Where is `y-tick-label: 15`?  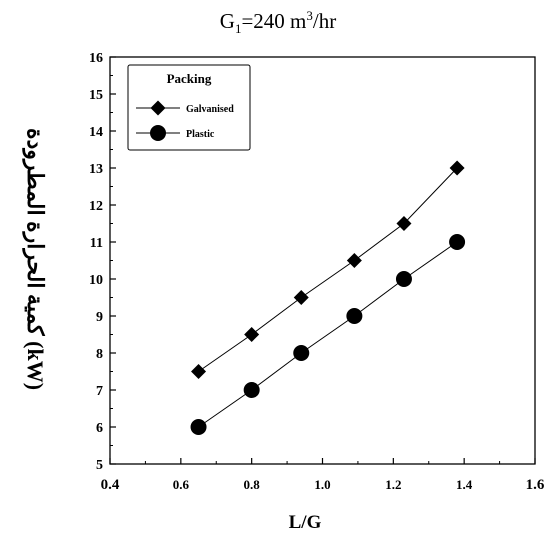 y-tick-label: 15 is located at coordinates (96, 95).